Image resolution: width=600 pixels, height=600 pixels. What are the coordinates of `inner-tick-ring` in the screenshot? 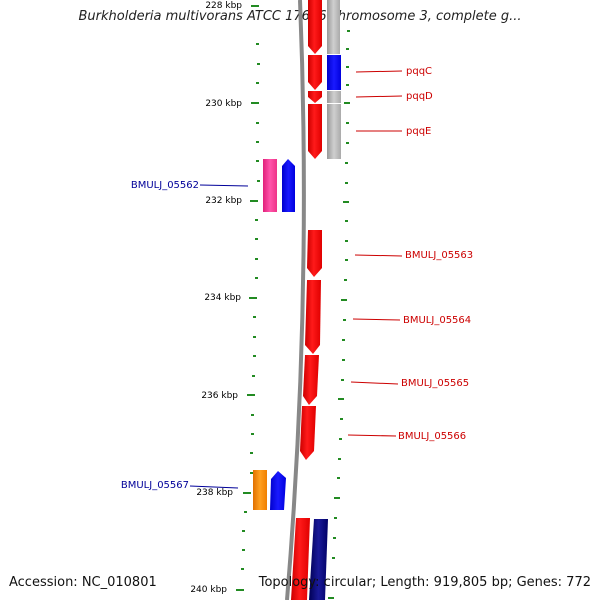 It's located at (250, 306).